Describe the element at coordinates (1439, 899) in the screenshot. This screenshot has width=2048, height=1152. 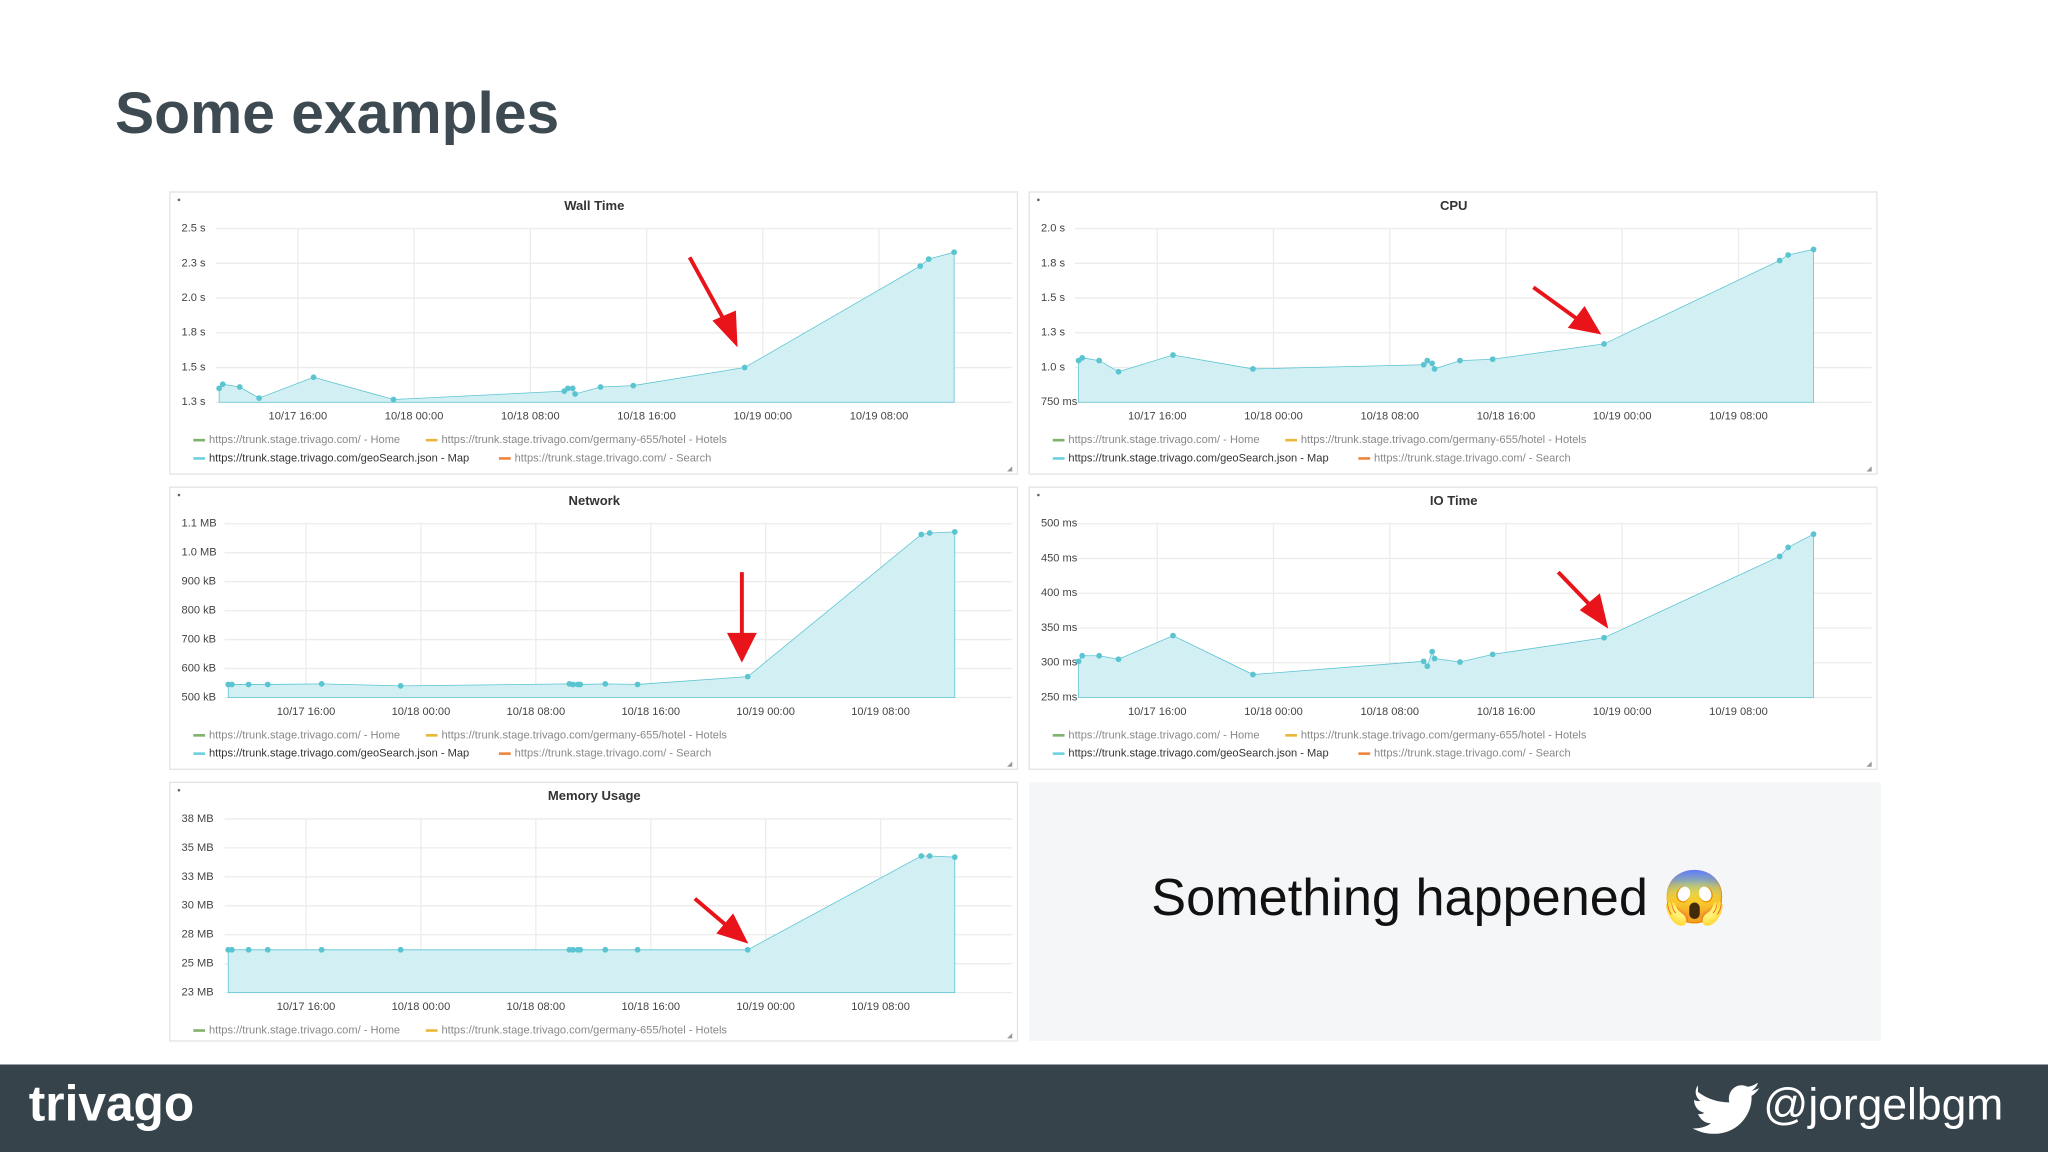
I see `caption: Something happened 😱` at that location.